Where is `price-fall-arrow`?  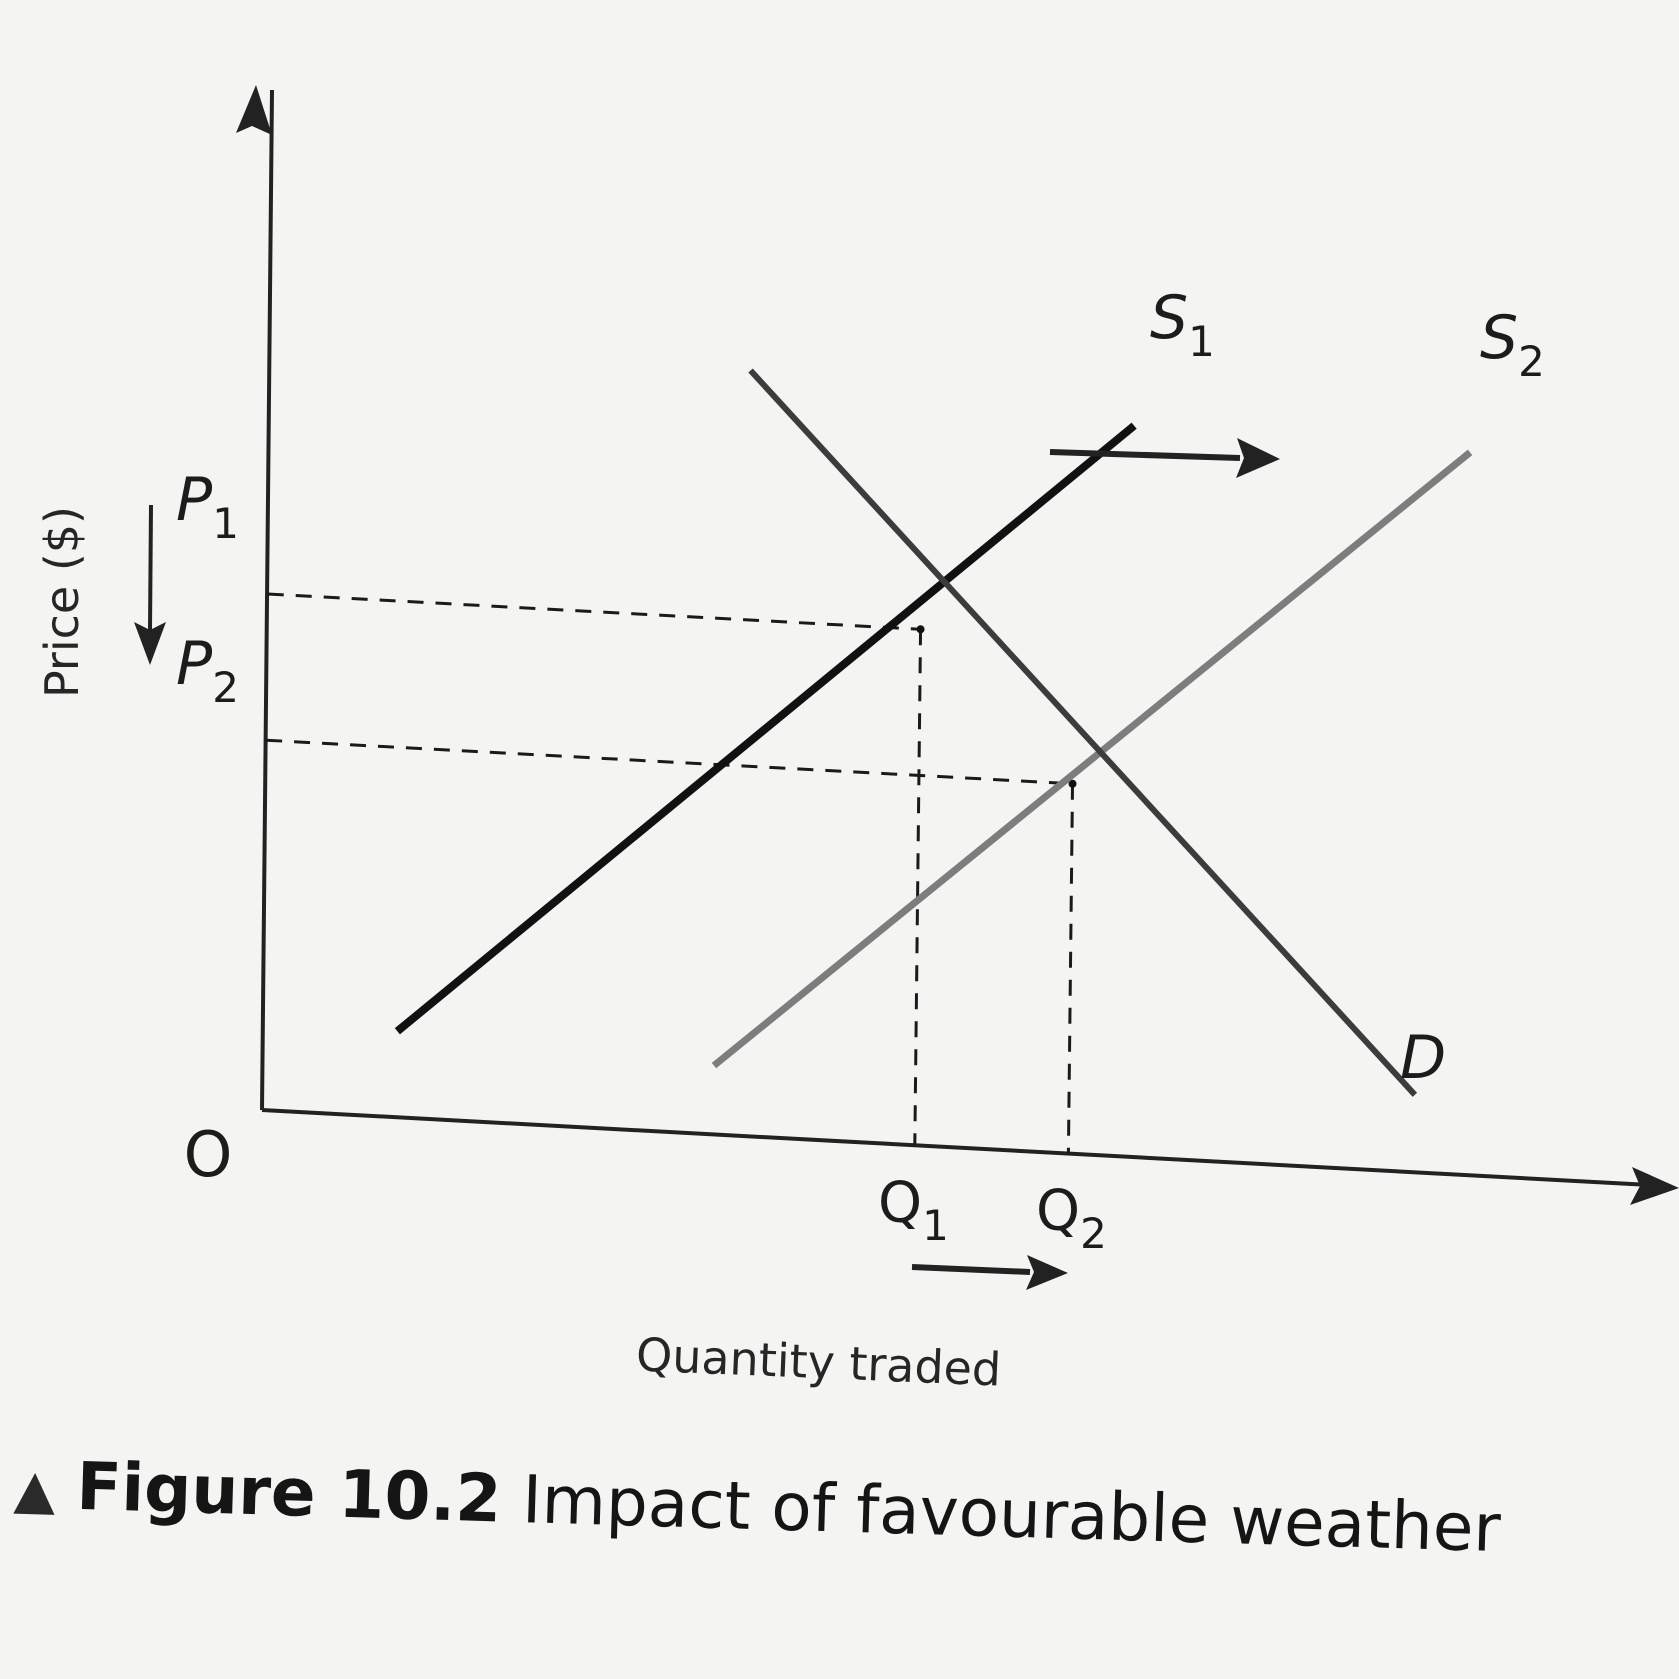
price-fall-arrow is located at coordinates (150, 567).